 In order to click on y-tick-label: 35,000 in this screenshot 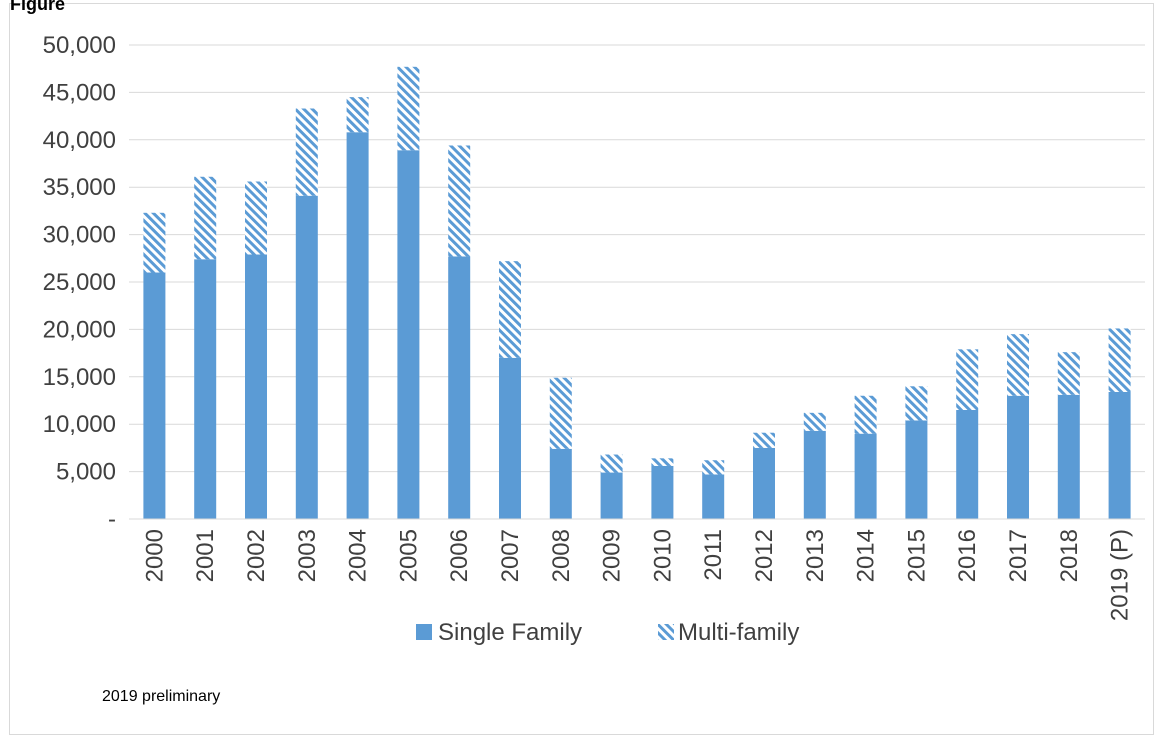, I will do `click(79, 187)`.